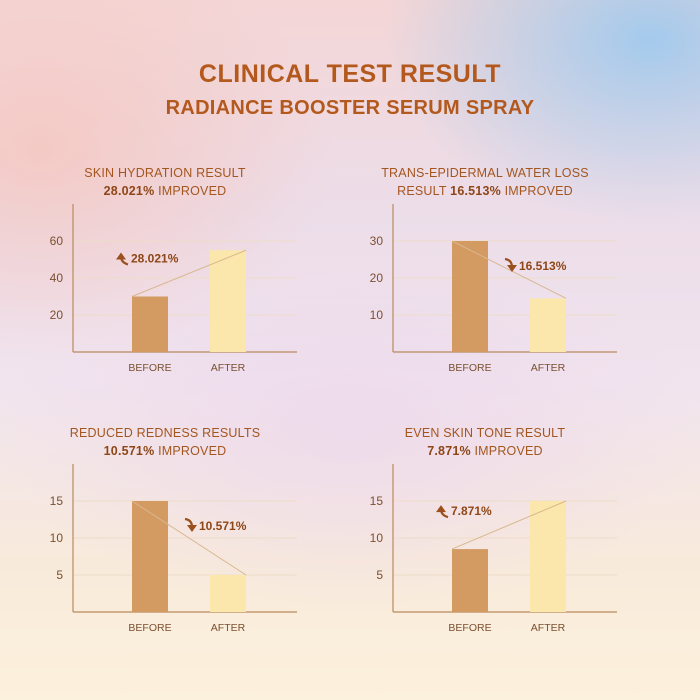 The height and width of the screenshot is (700, 700). What do you see at coordinates (543, 266) in the screenshot?
I see `delta-value-label: 16.513%` at bounding box center [543, 266].